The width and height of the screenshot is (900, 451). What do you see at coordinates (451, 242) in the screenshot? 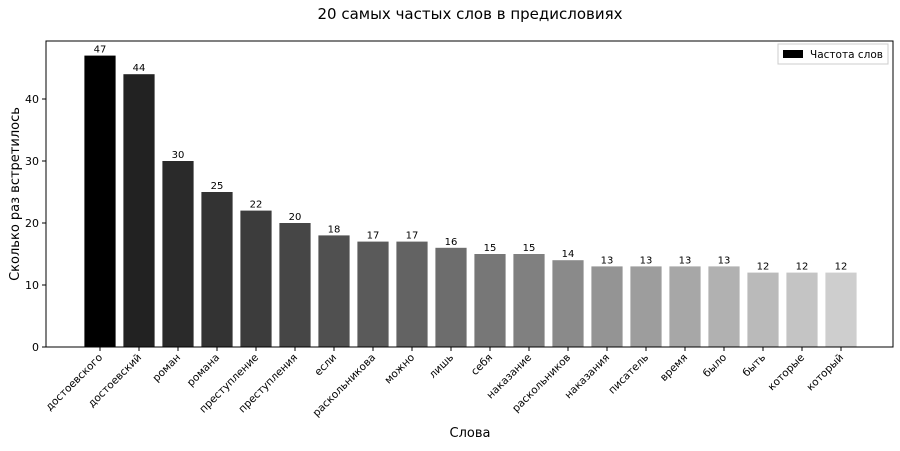
I see `value-label: 16` at bounding box center [451, 242].